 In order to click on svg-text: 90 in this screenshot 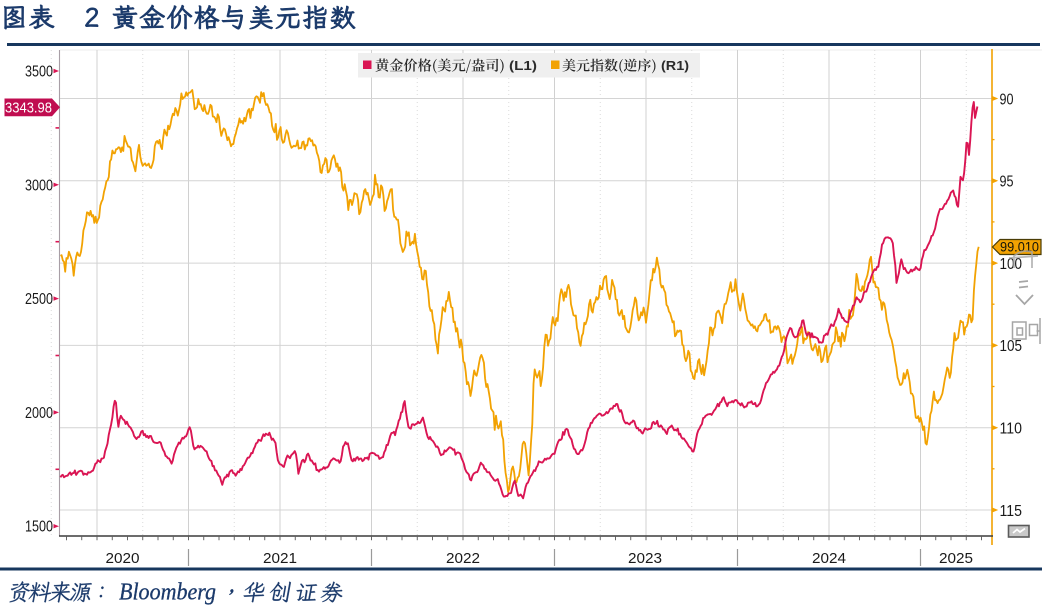, I will do `click(1007, 99)`.